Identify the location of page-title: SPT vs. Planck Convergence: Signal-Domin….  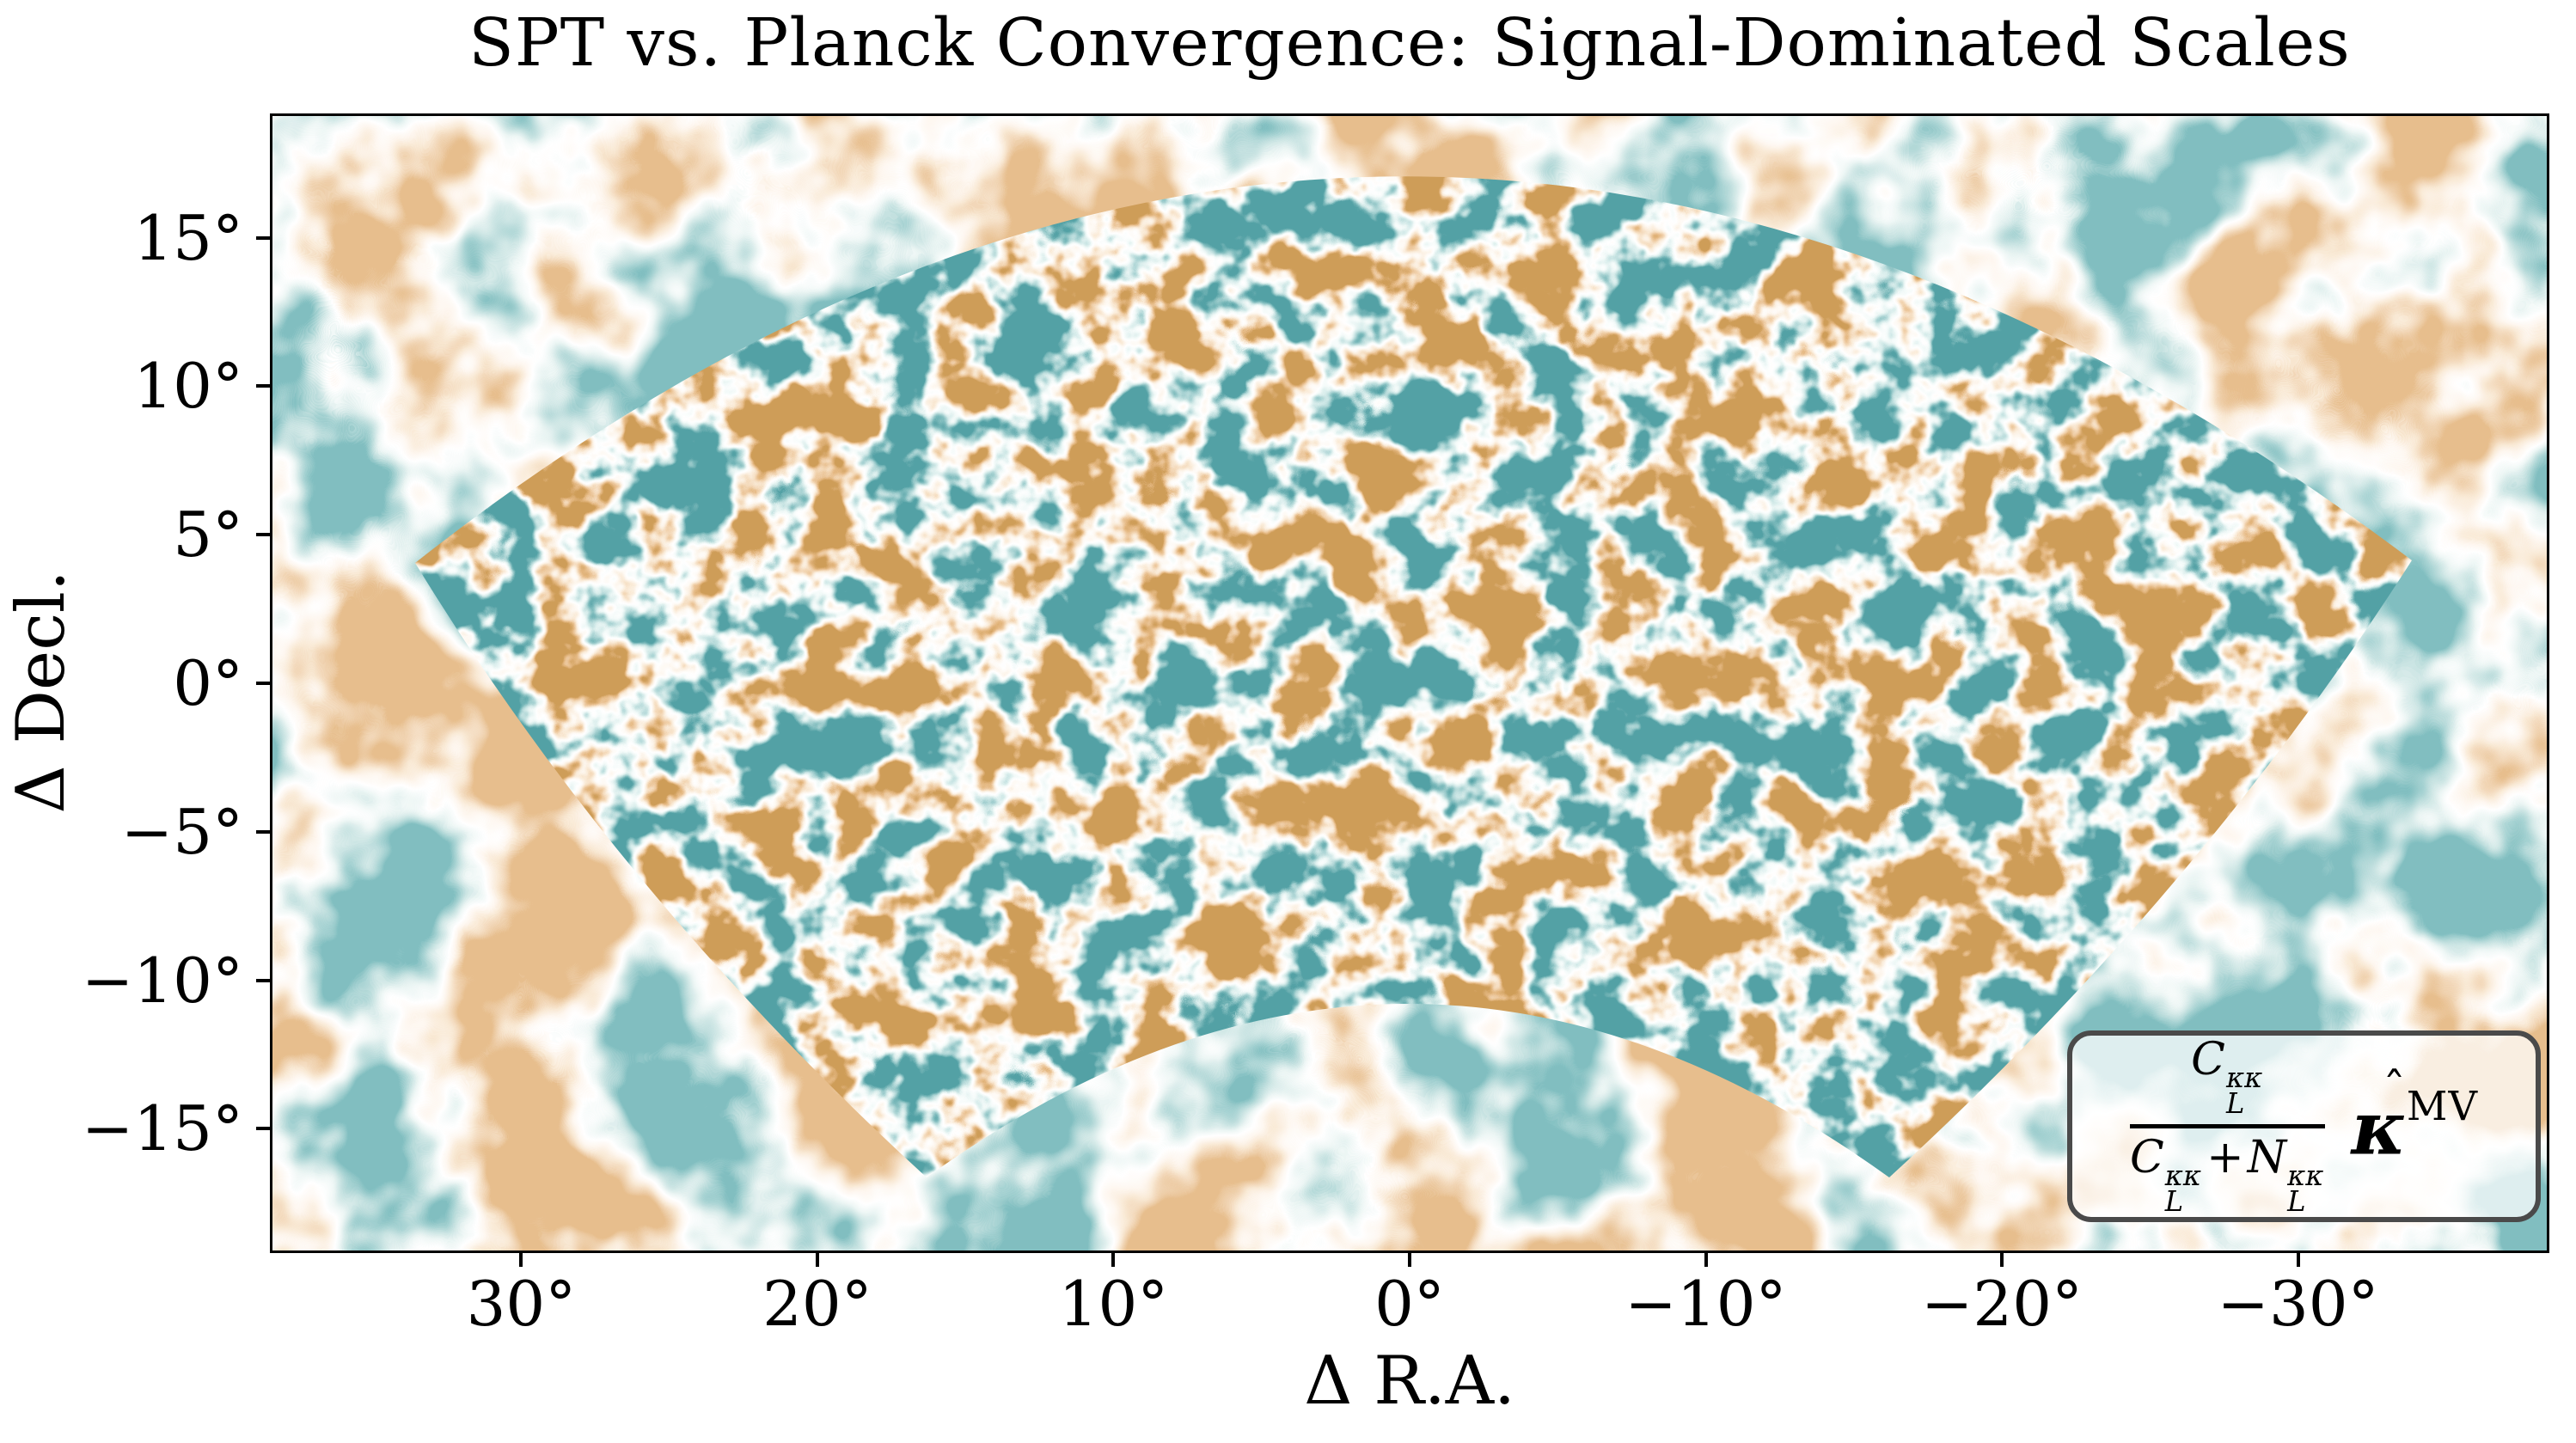
(1409, 43).